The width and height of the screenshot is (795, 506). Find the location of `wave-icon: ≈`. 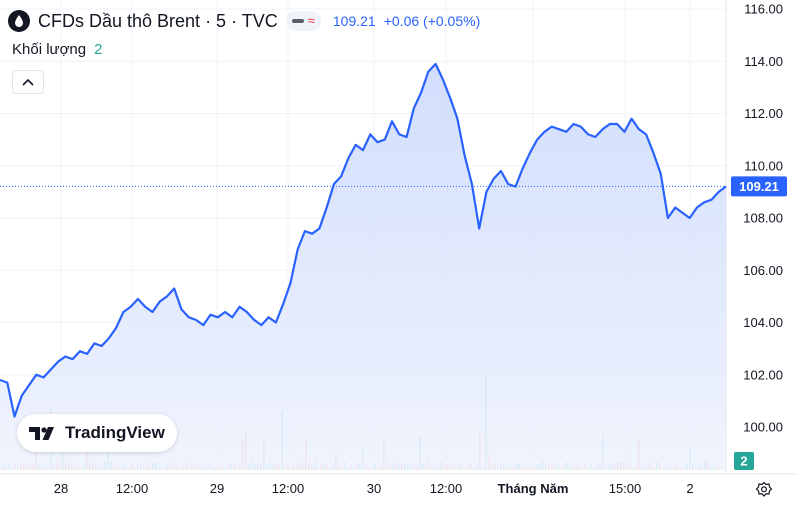

wave-icon: ≈ is located at coordinates (311, 20).